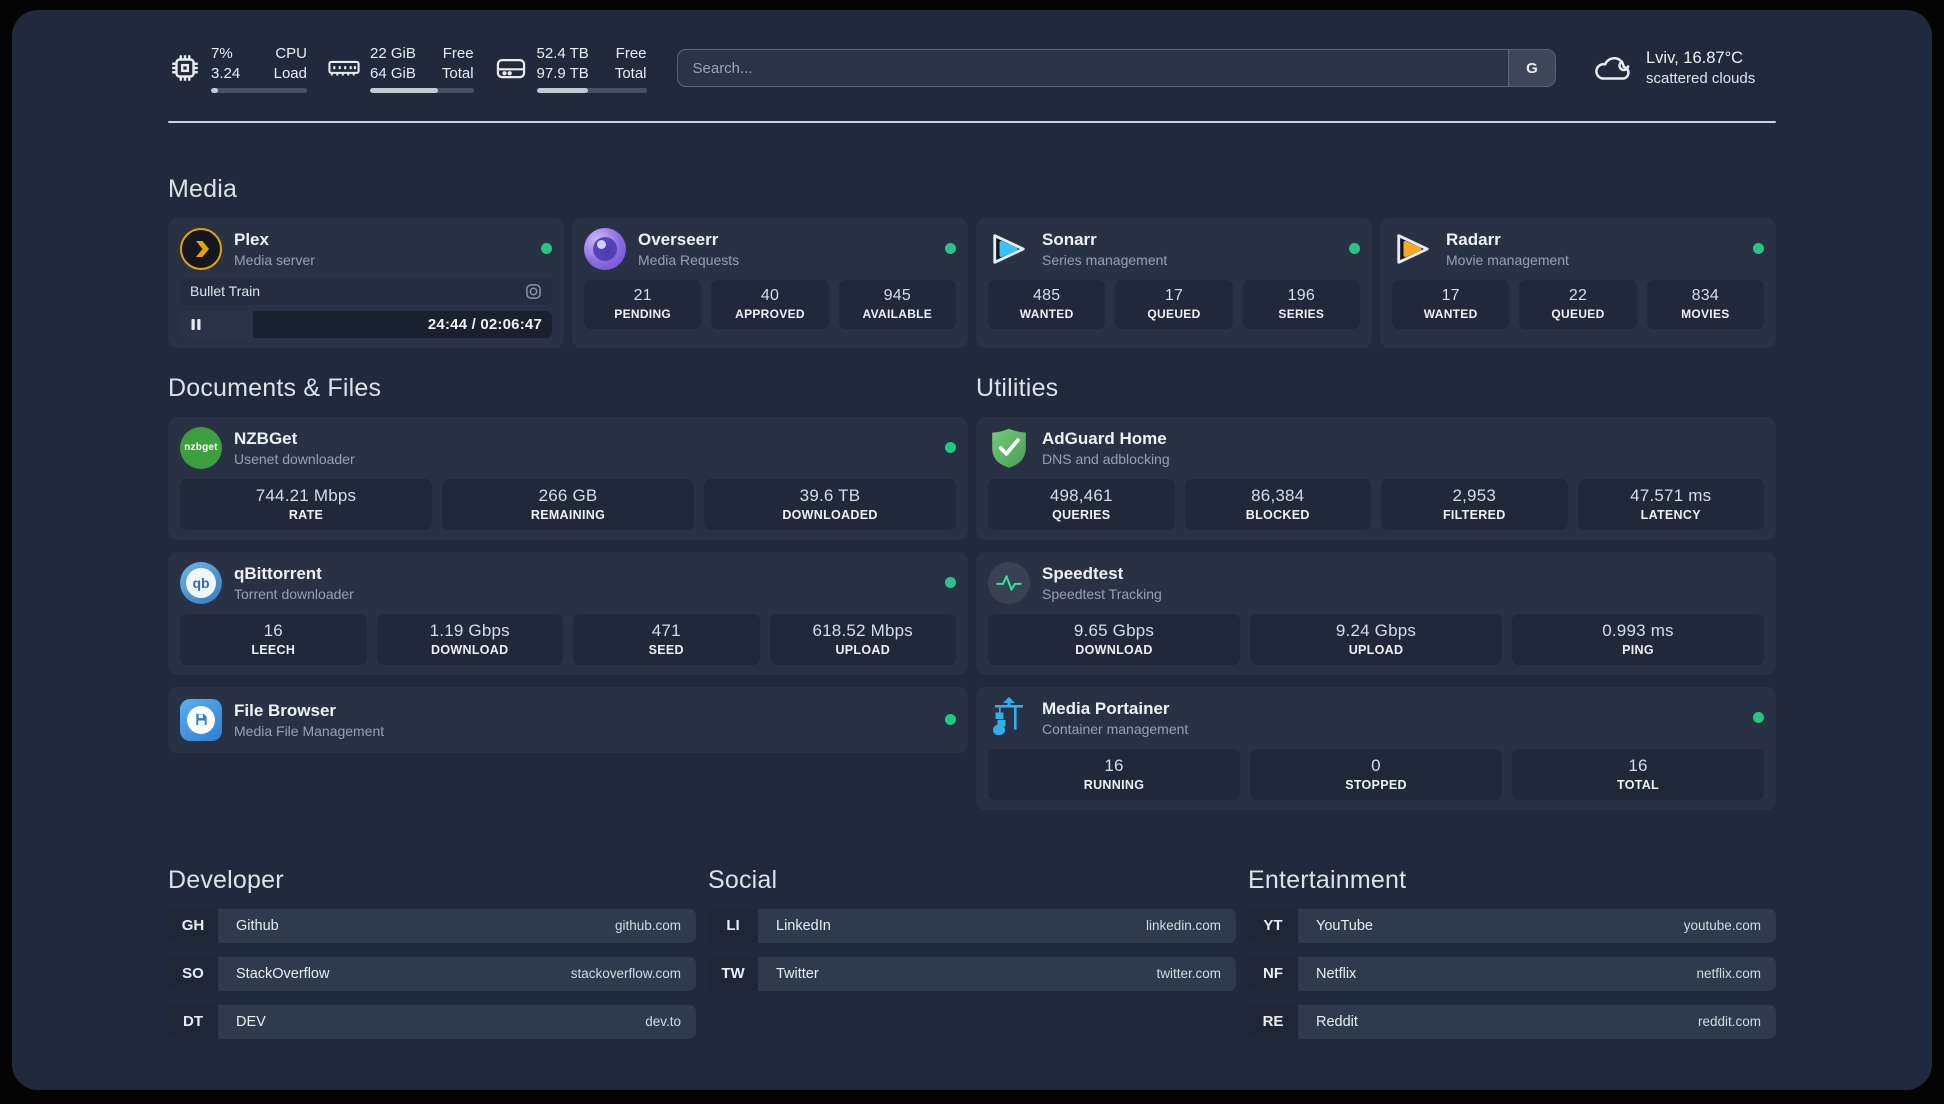 The height and width of the screenshot is (1104, 1944). I want to click on plex-icon, so click(201, 248).